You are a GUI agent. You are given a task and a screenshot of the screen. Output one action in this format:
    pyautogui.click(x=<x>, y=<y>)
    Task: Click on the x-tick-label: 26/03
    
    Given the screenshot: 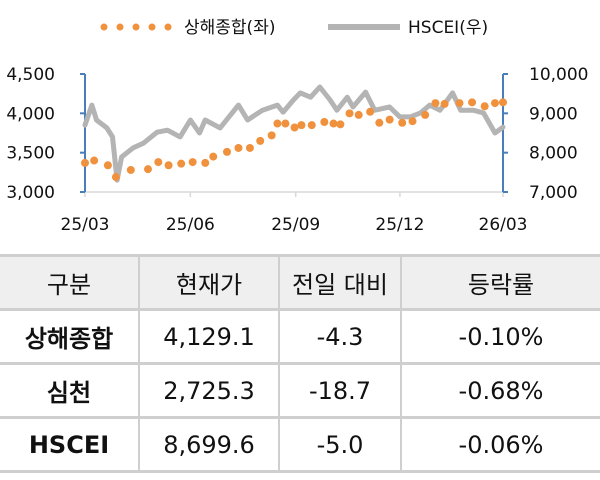 What is the action you would take?
    pyautogui.click(x=503, y=225)
    